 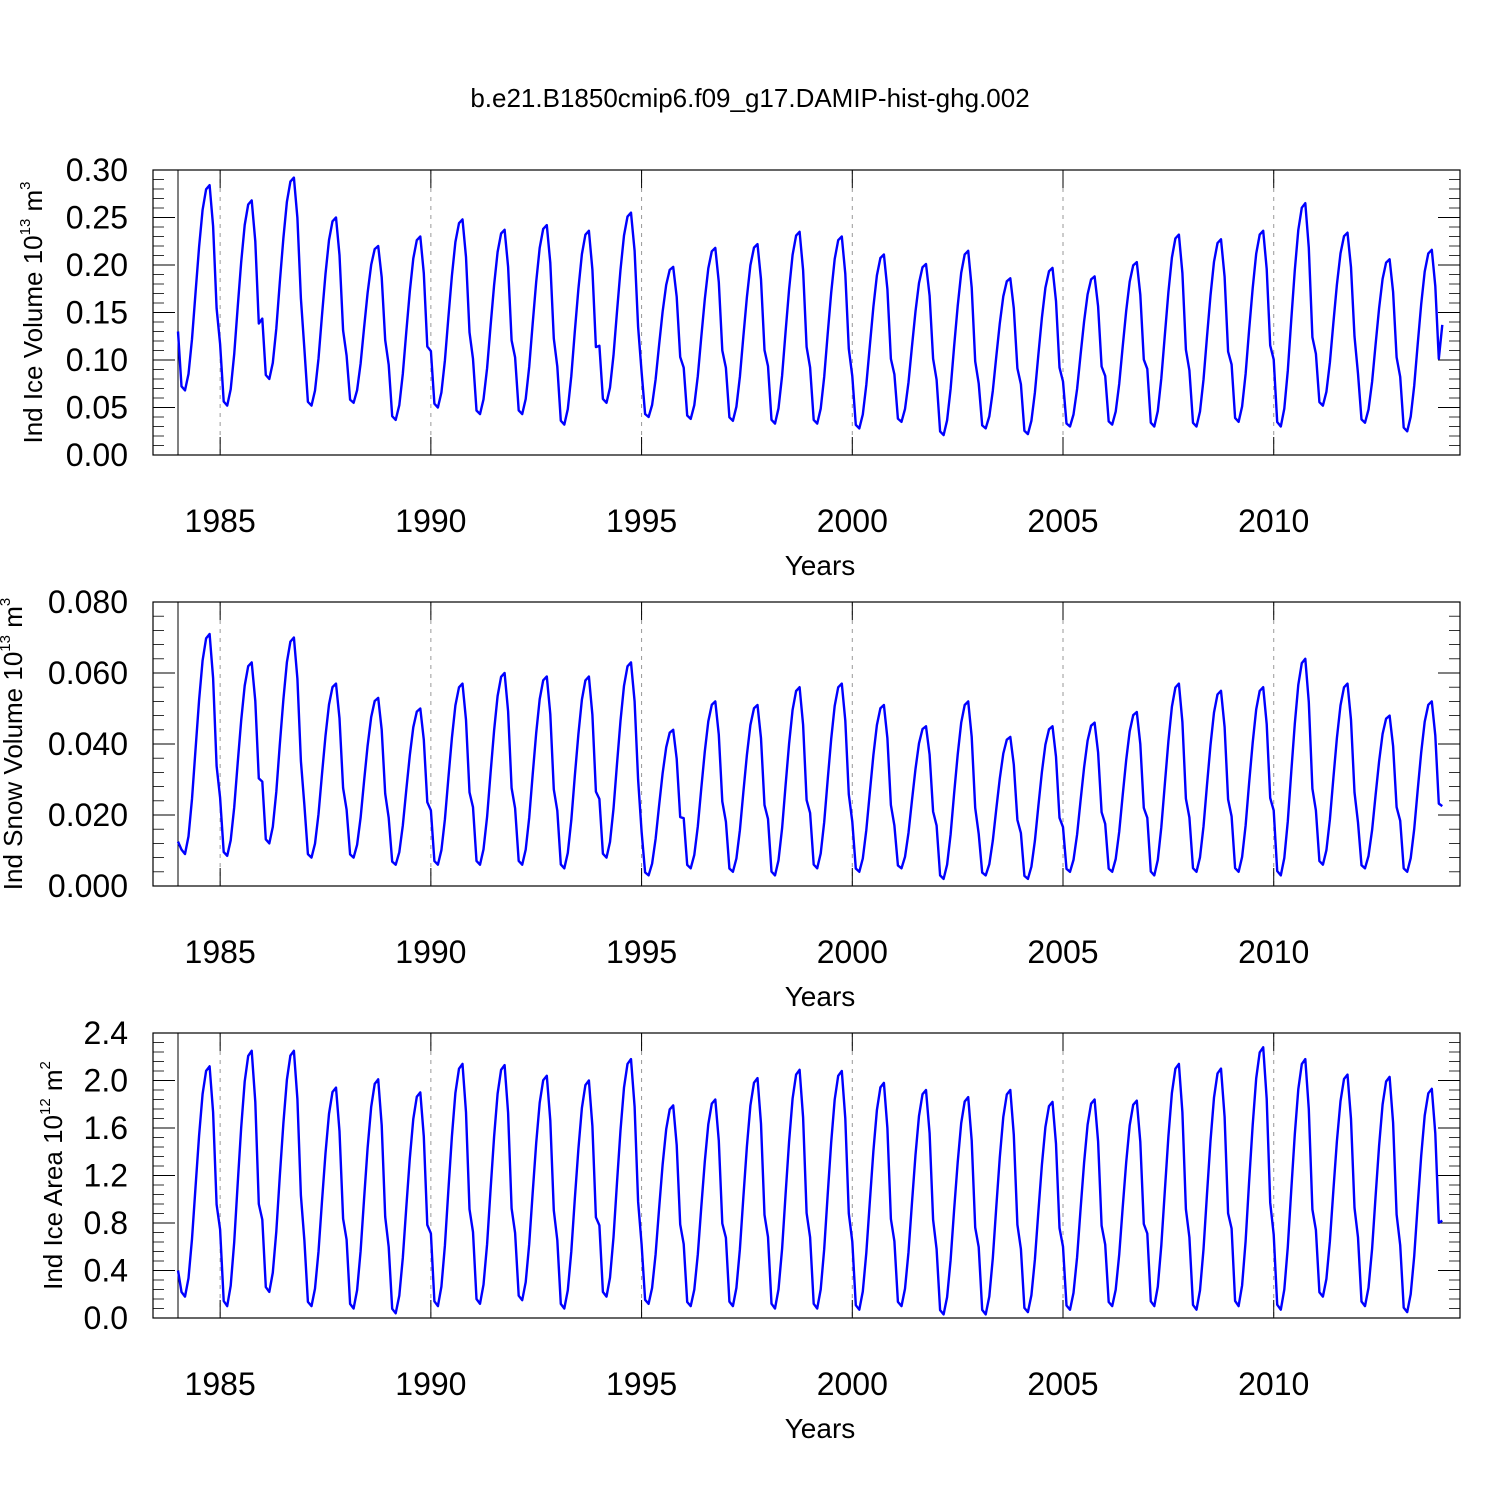 I want to click on y-axis-label: Ind Snow Volume 1013 m3, so click(x=14, y=744).